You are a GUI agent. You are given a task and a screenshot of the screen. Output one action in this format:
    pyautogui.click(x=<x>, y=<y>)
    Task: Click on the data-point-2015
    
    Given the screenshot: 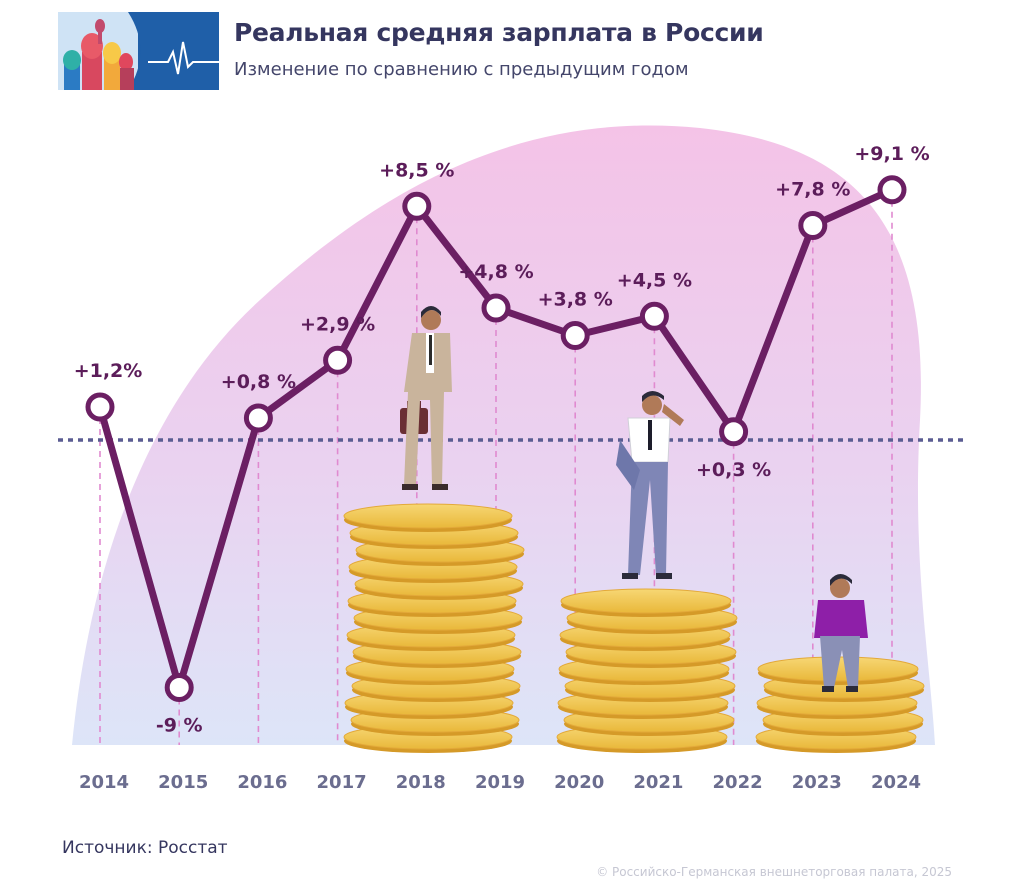 What is the action you would take?
    pyautogui.click(x=179, y=687)
    